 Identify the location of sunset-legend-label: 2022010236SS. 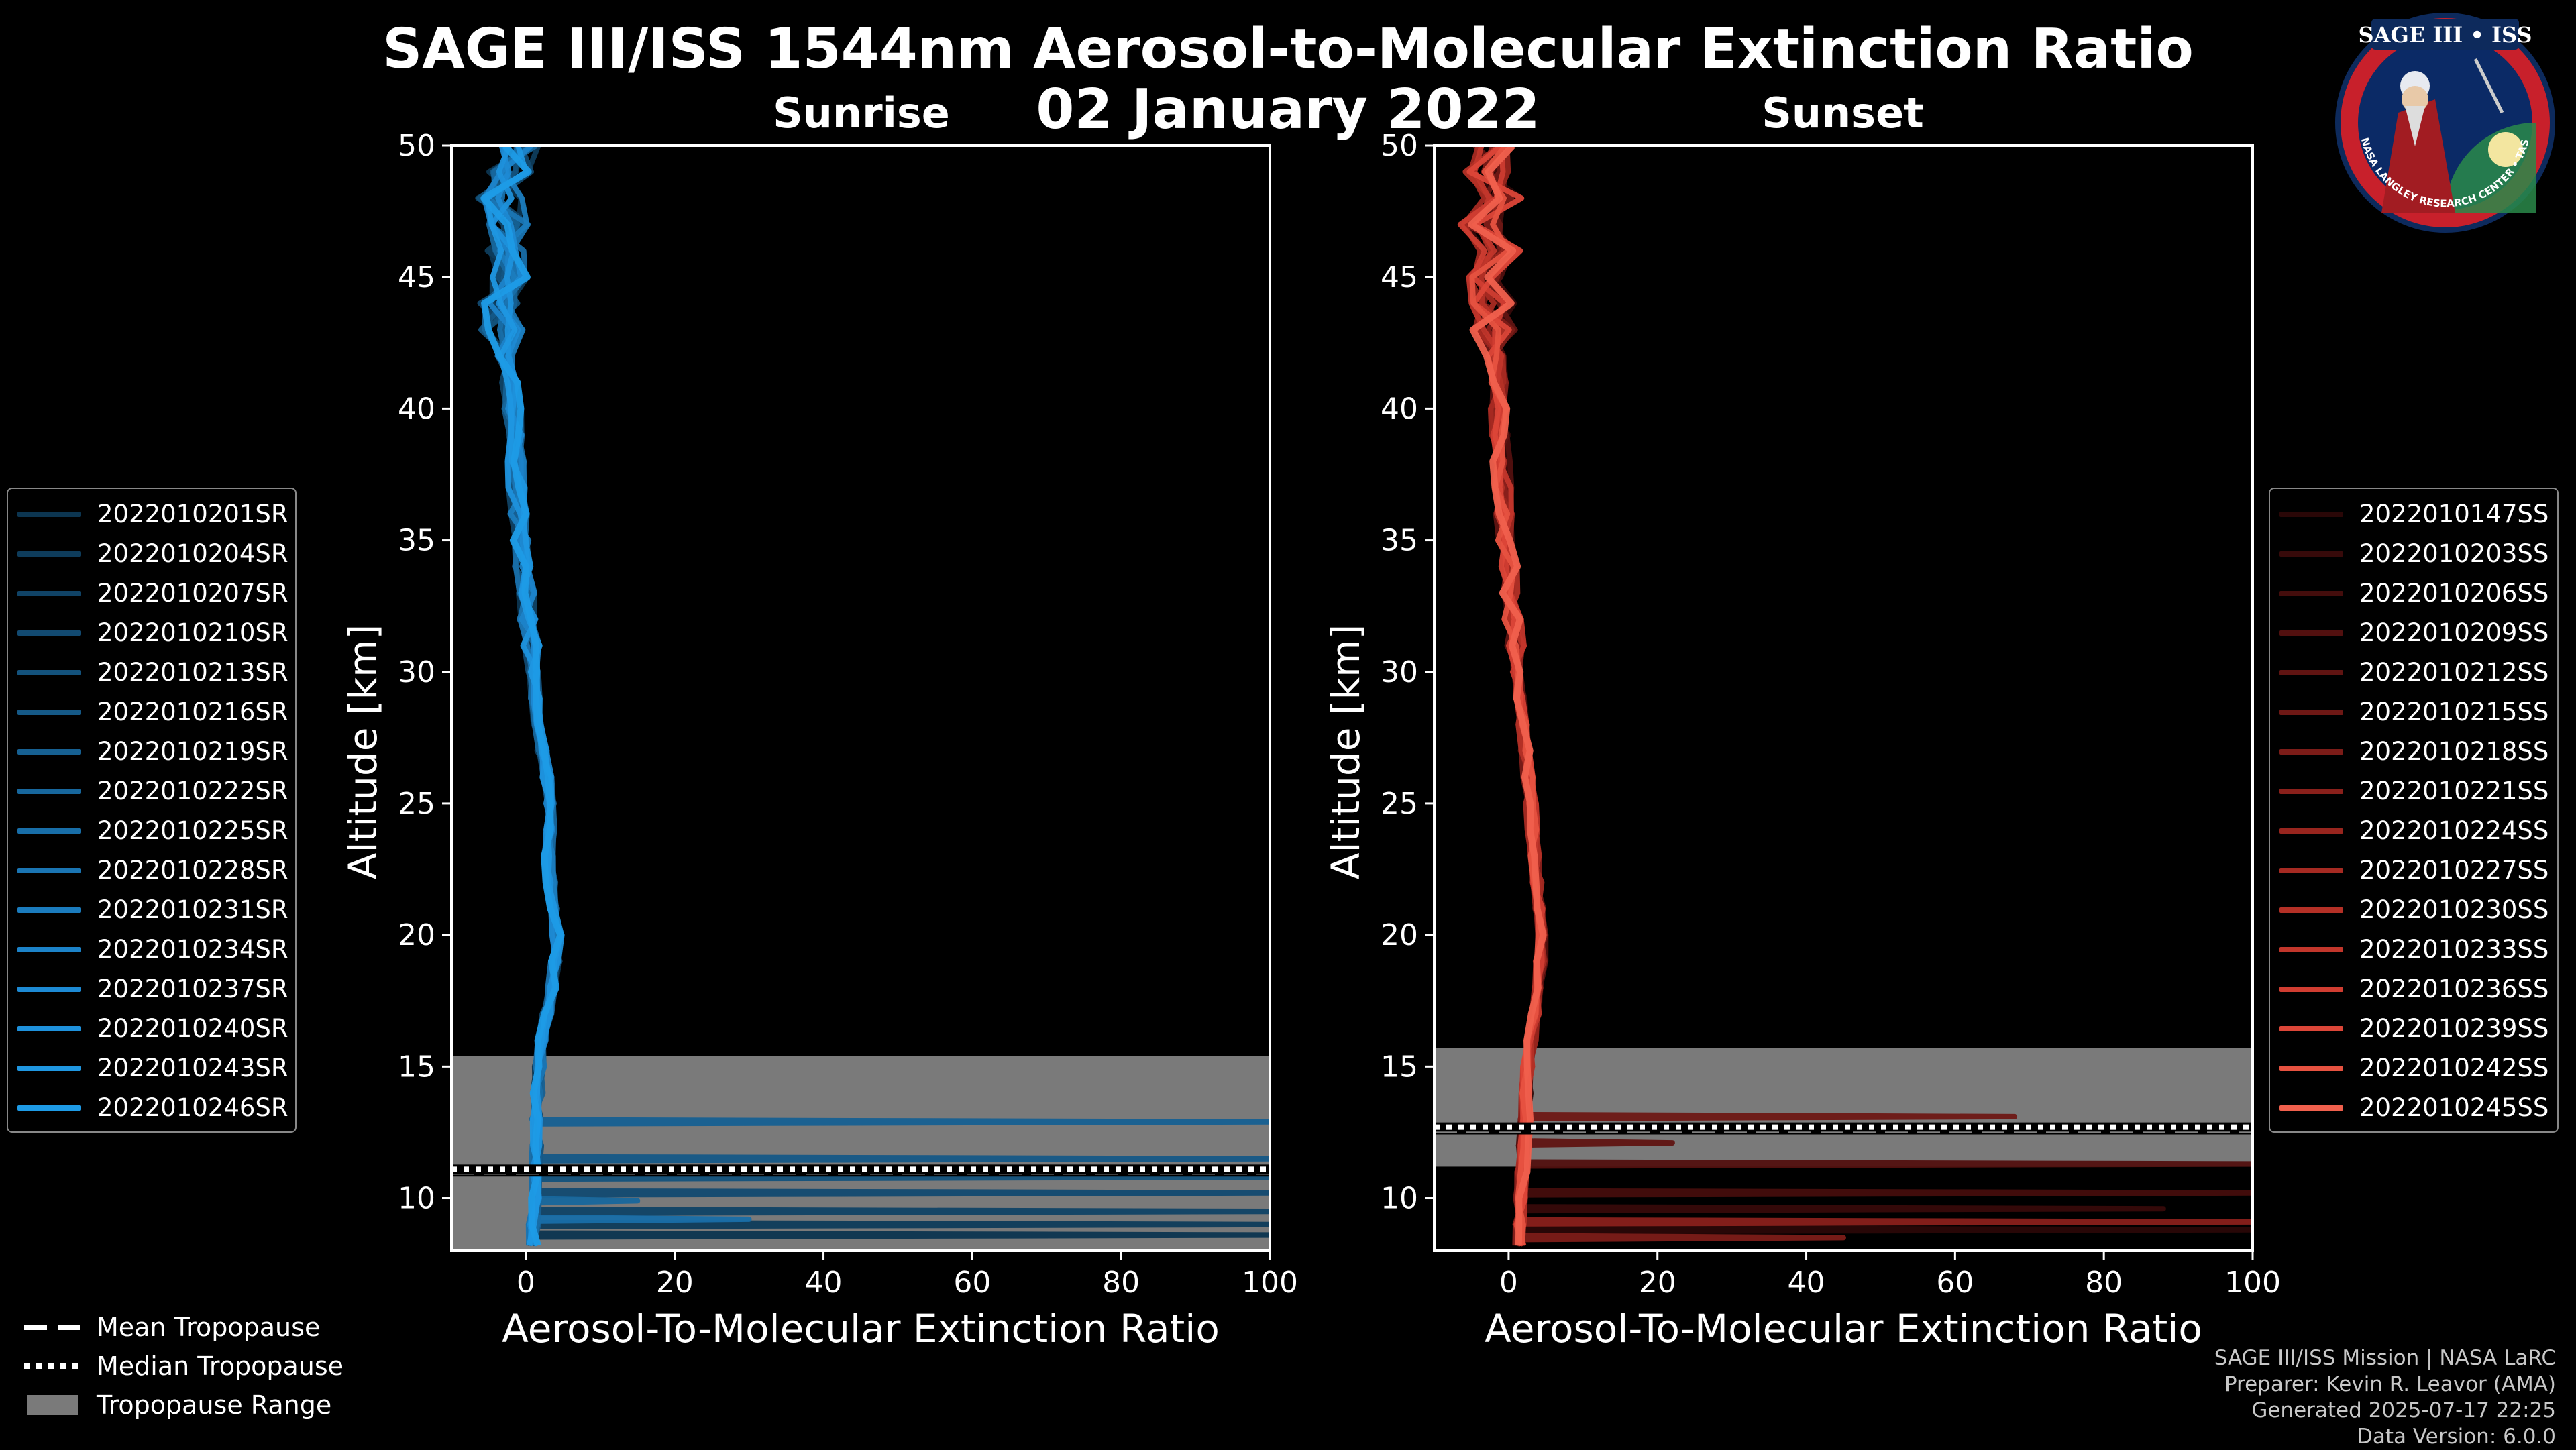
(2454, 988).